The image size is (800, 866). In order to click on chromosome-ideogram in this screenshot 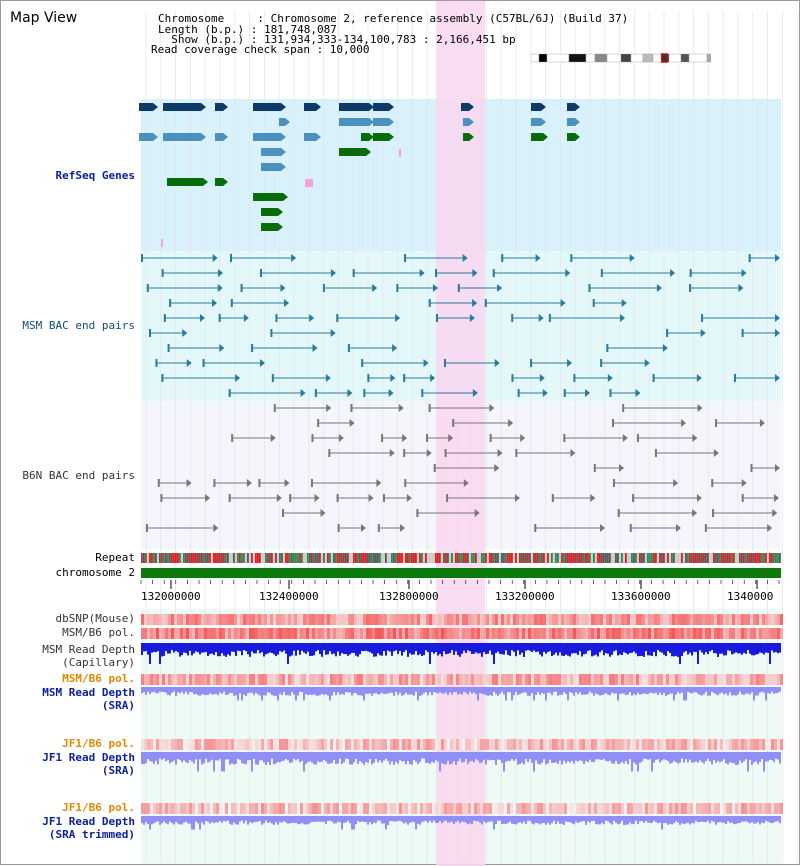, I will do `click(621, 58)`.